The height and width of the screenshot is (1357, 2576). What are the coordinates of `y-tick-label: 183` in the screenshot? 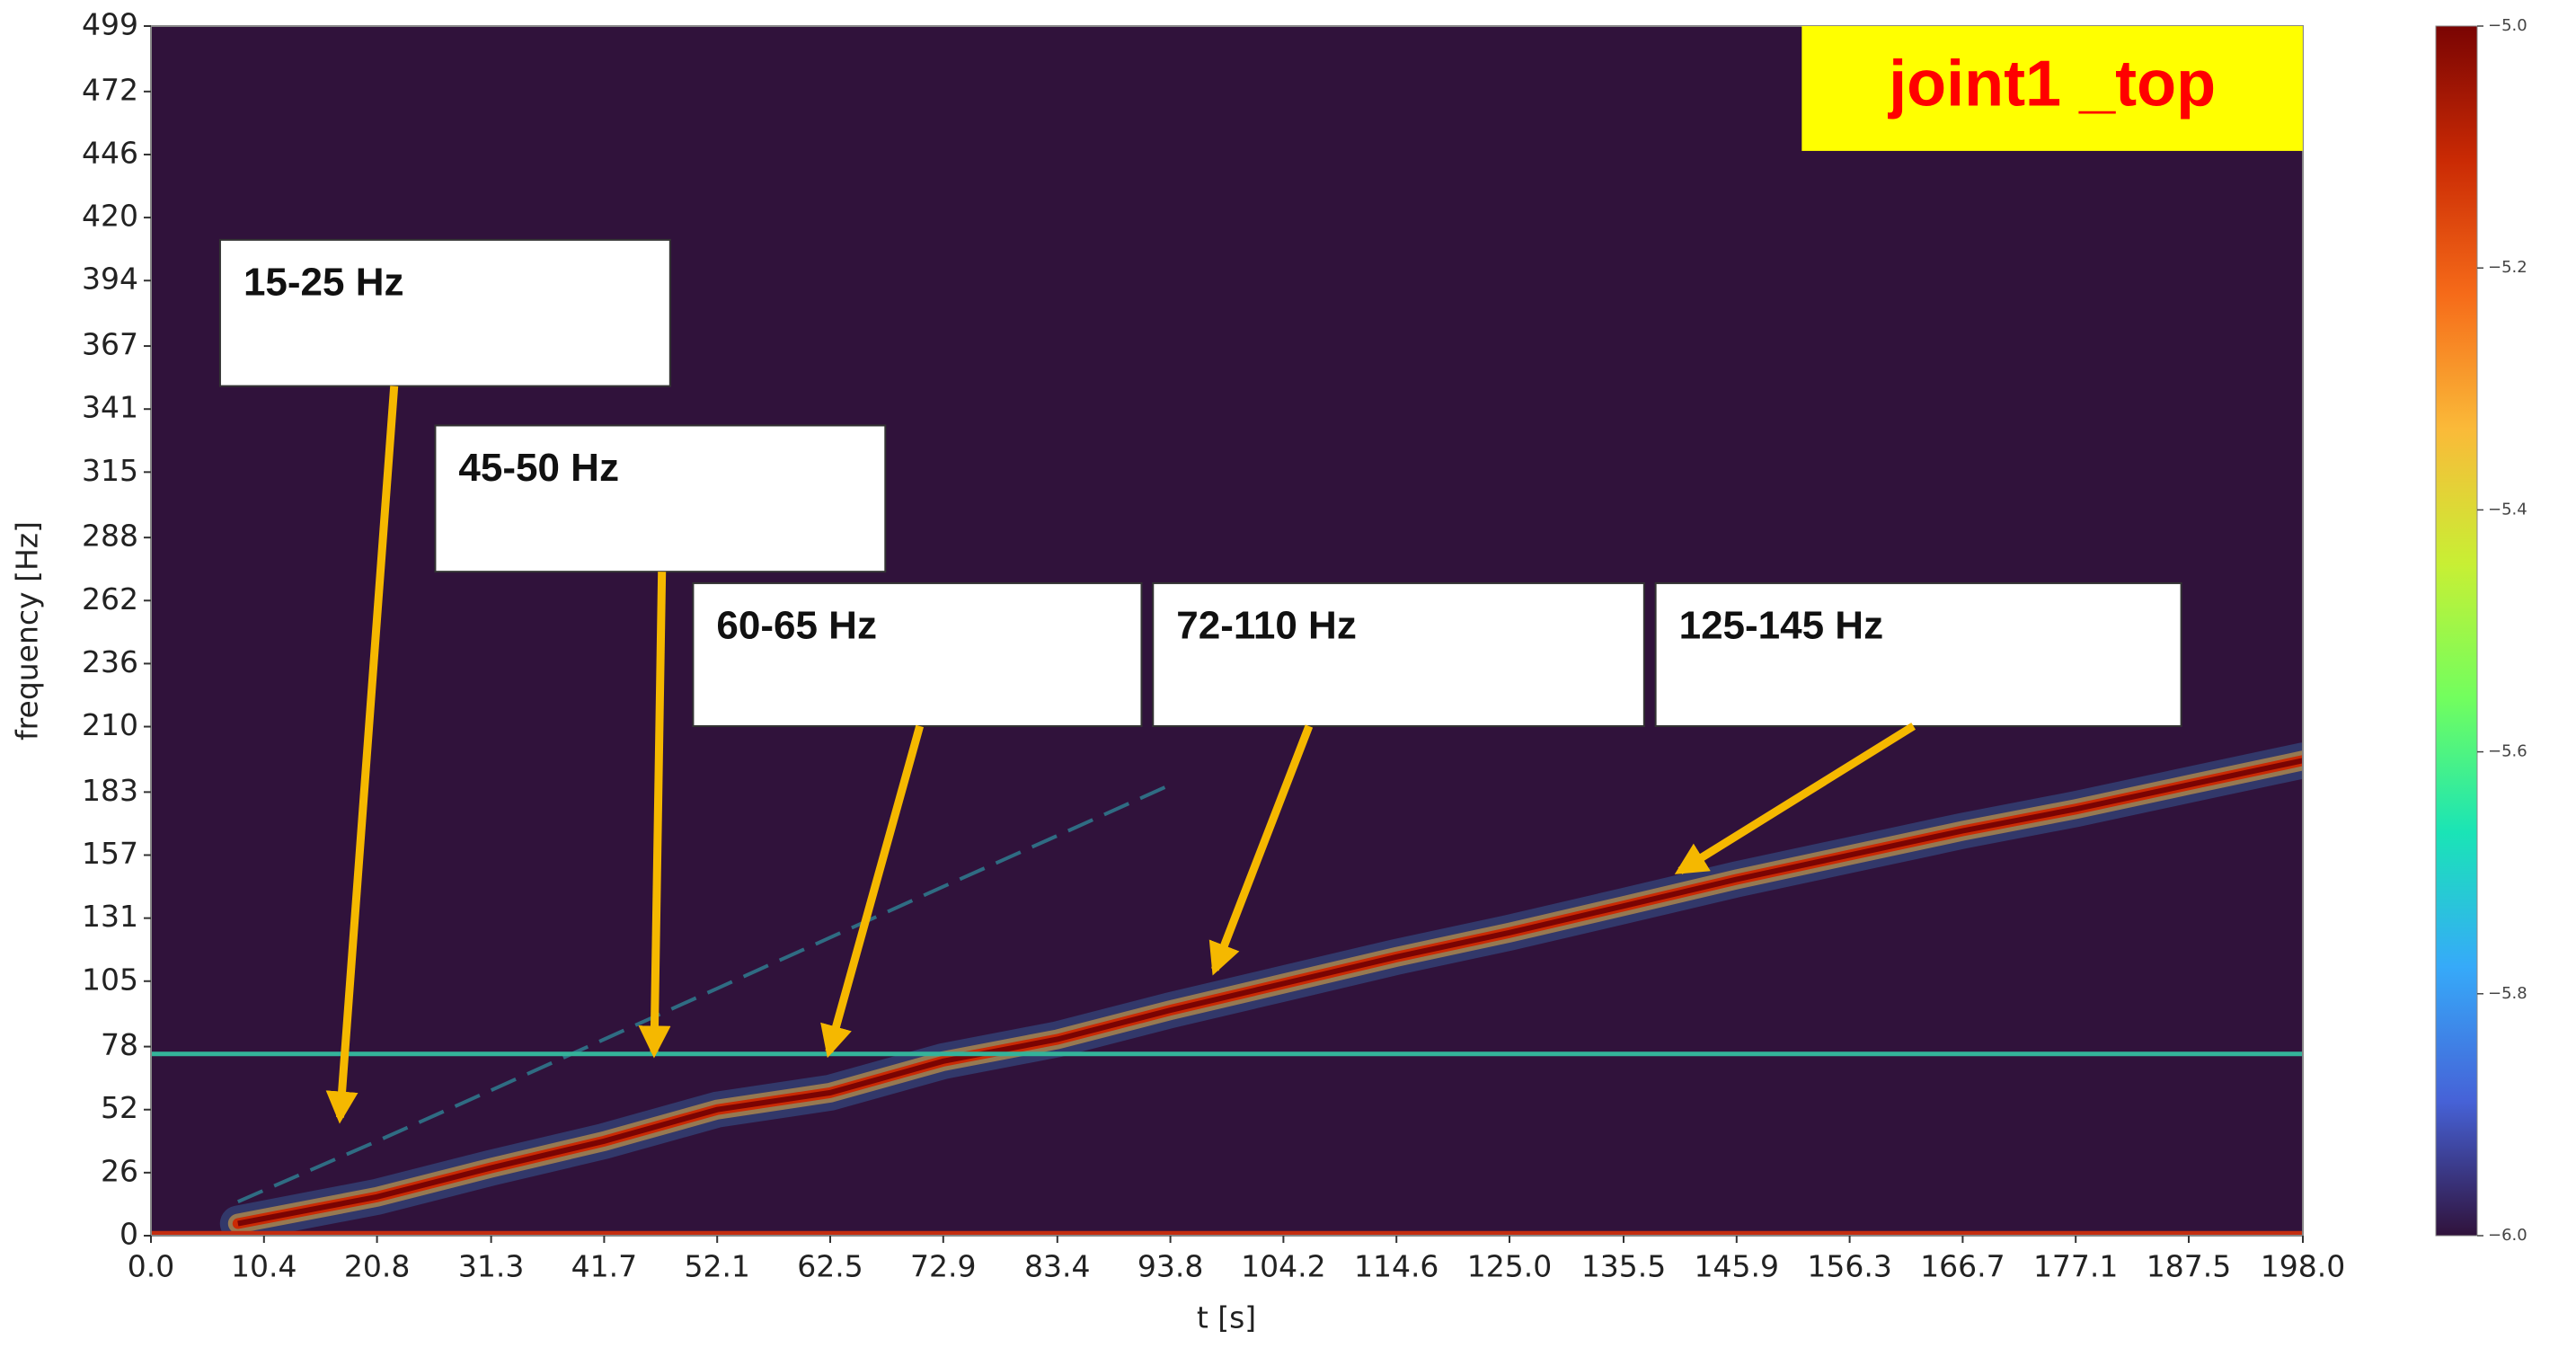 It's located at (110, 790).